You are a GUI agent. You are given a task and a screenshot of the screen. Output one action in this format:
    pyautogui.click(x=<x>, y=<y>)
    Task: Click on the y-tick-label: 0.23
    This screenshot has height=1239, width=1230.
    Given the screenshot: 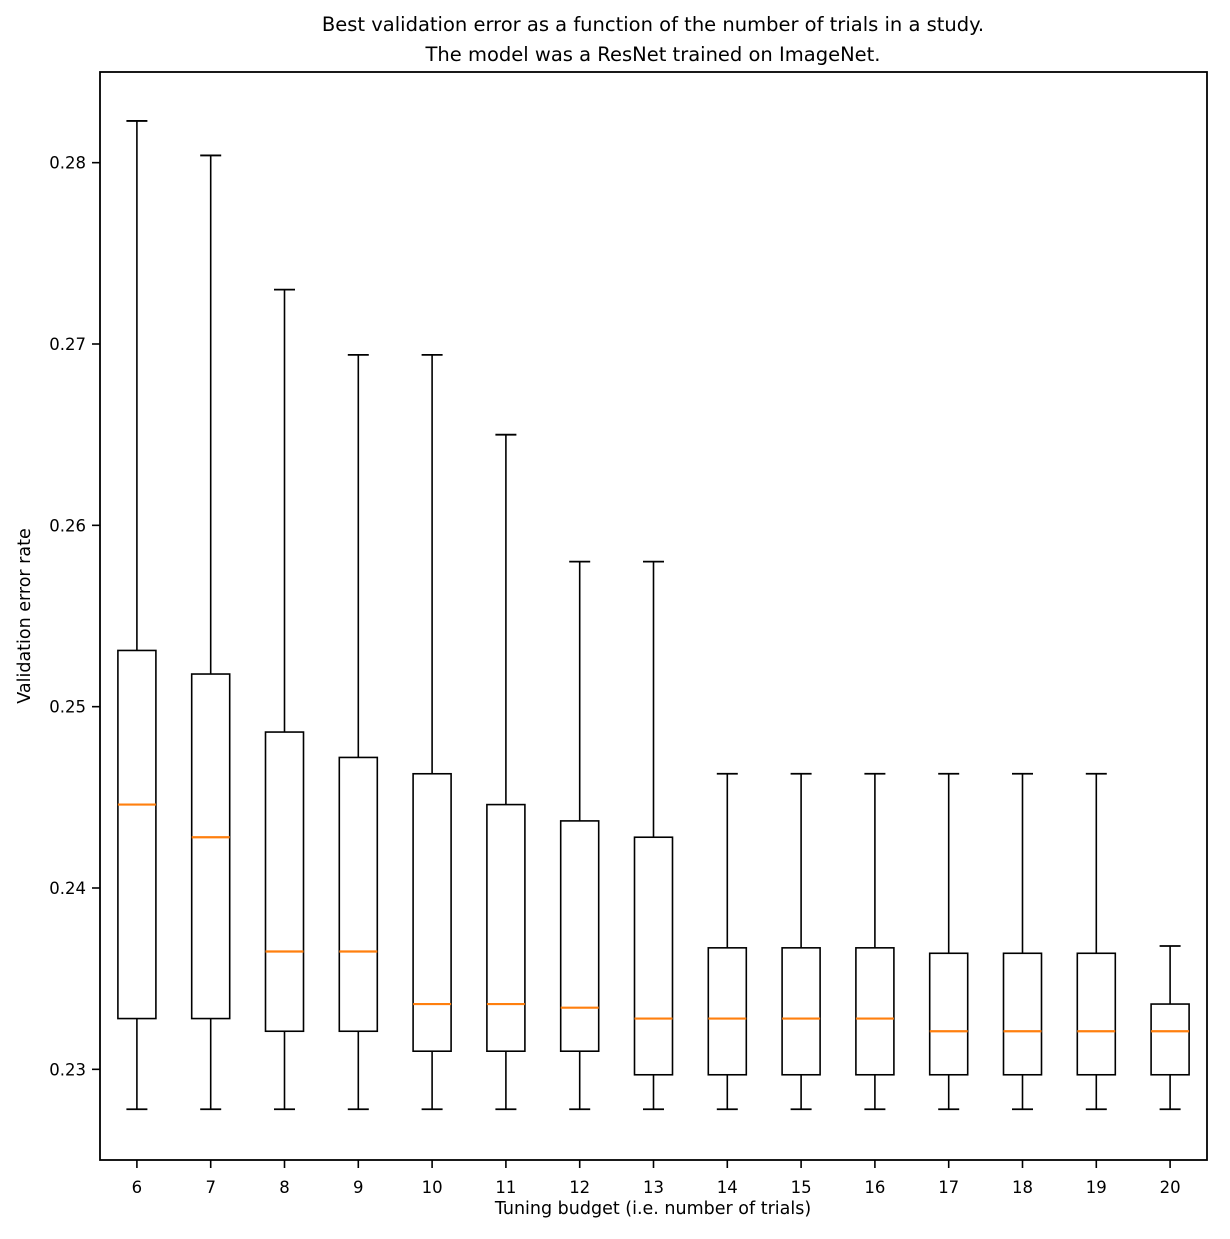 What is the action you would take?
    pyautogui.click(x=67, y=1069)
    